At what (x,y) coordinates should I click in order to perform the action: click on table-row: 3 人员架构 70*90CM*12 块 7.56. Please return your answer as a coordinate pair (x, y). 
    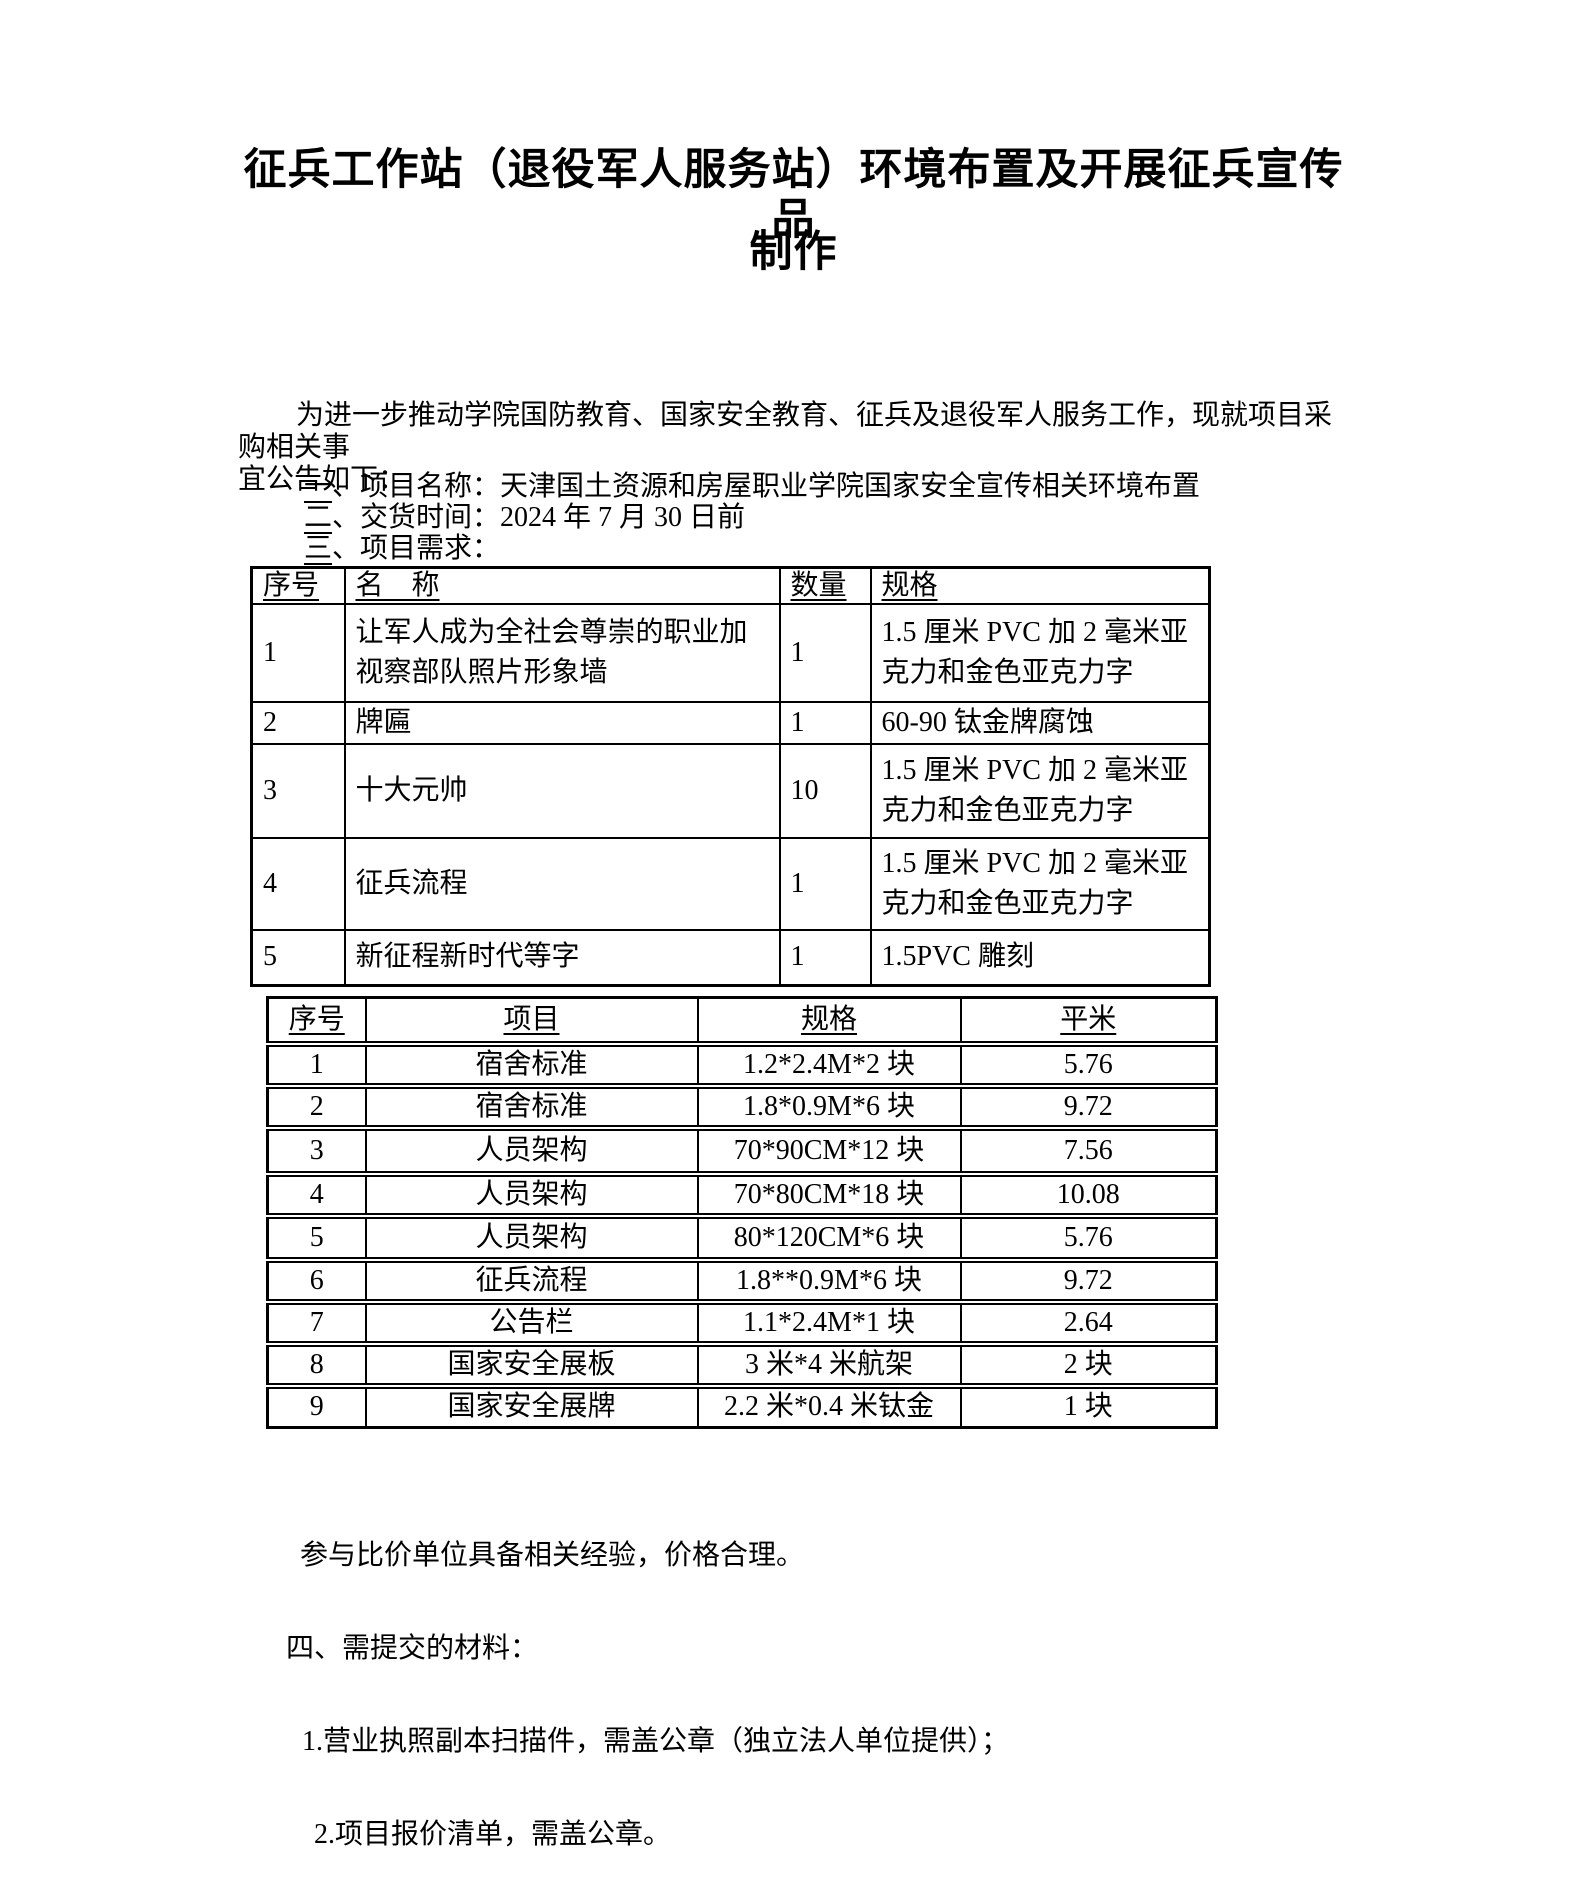
    Looking at the image, I should click on (742, 1150).